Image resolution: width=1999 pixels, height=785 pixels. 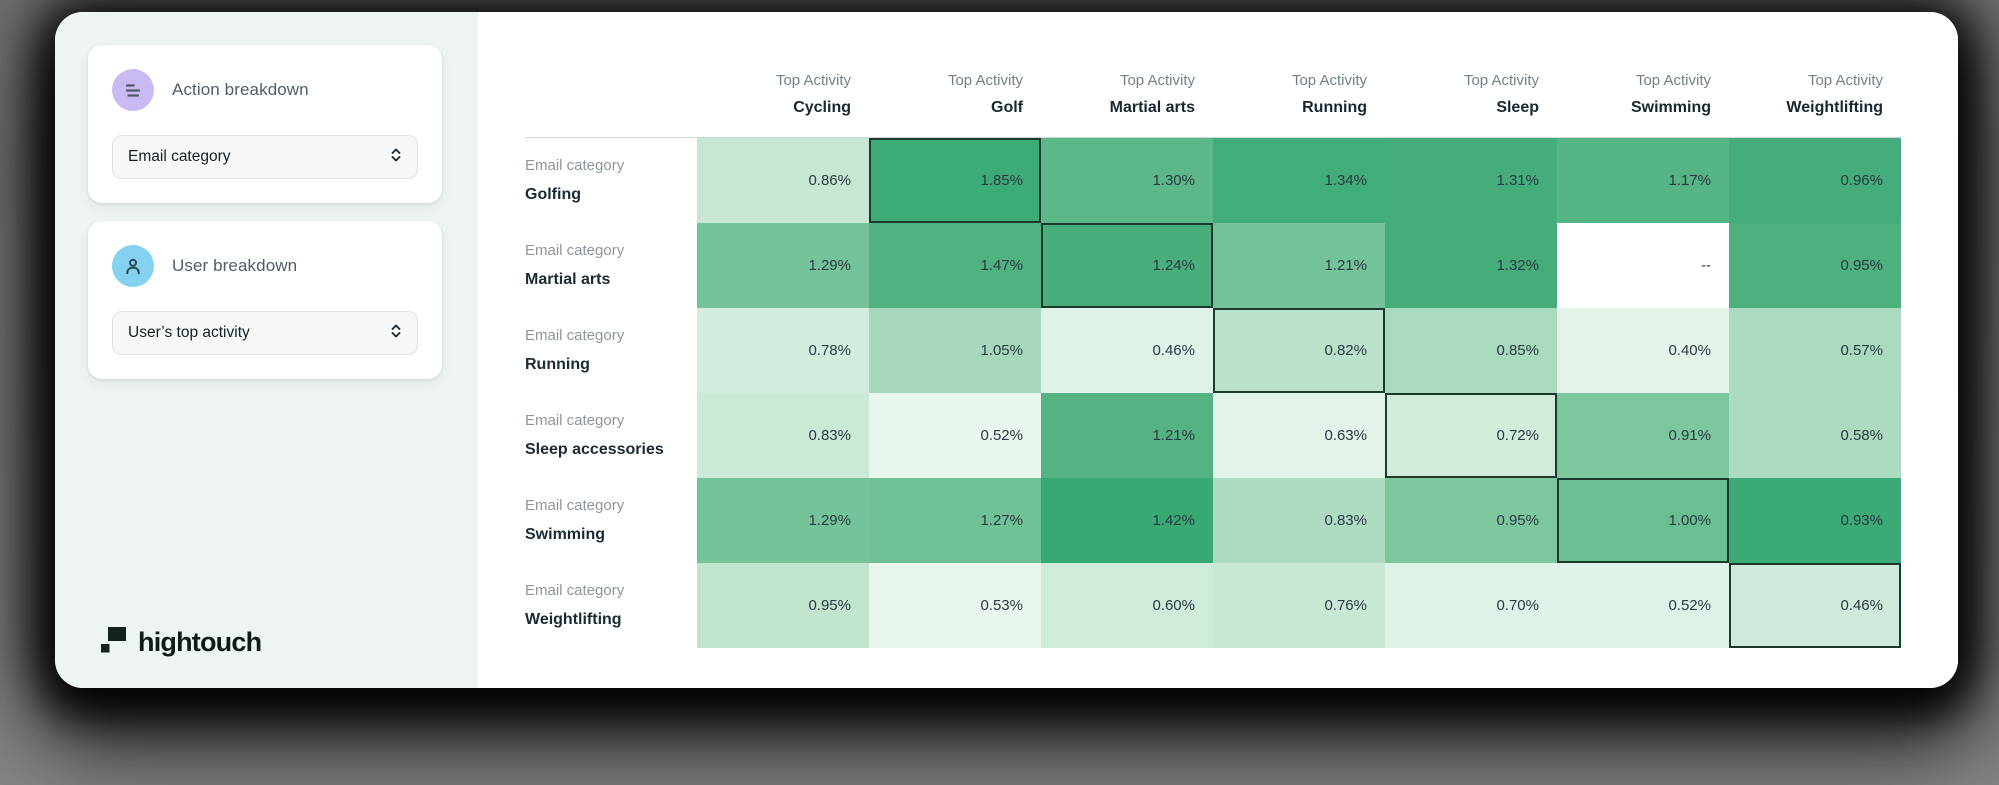 I want to click on heatmap-cell: 0.63%, so click(x=1299, y=435).